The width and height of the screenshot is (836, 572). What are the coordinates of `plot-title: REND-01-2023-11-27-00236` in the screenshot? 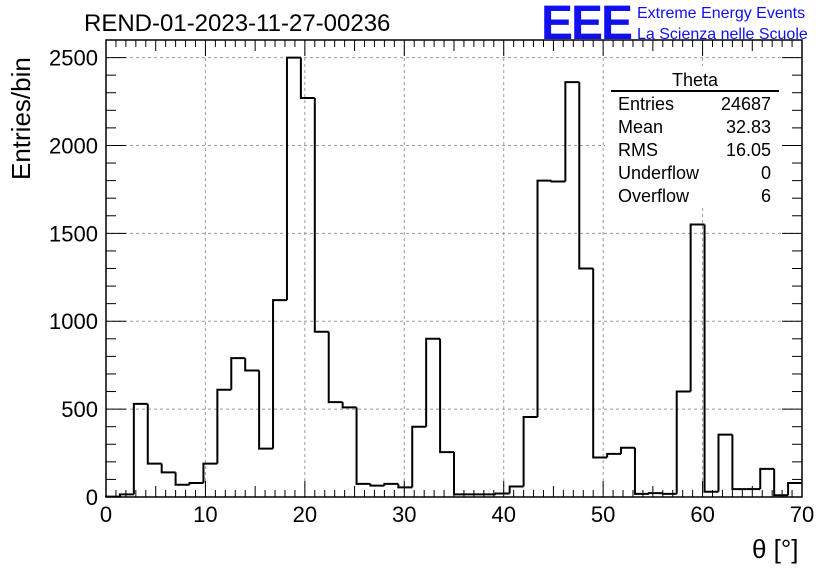 It's located at (237, 23).